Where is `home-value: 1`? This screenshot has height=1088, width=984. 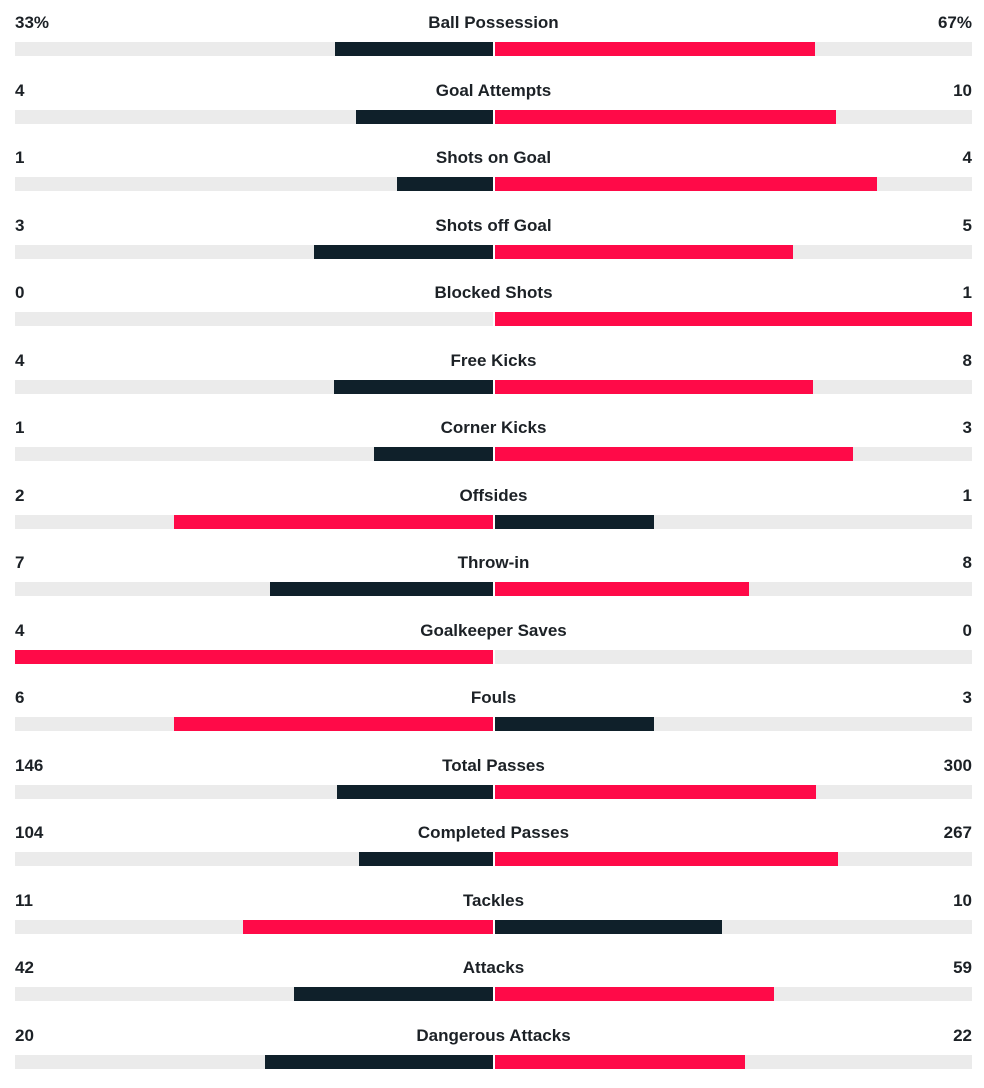
home-value: 1 is located at coordinates (20, 427).